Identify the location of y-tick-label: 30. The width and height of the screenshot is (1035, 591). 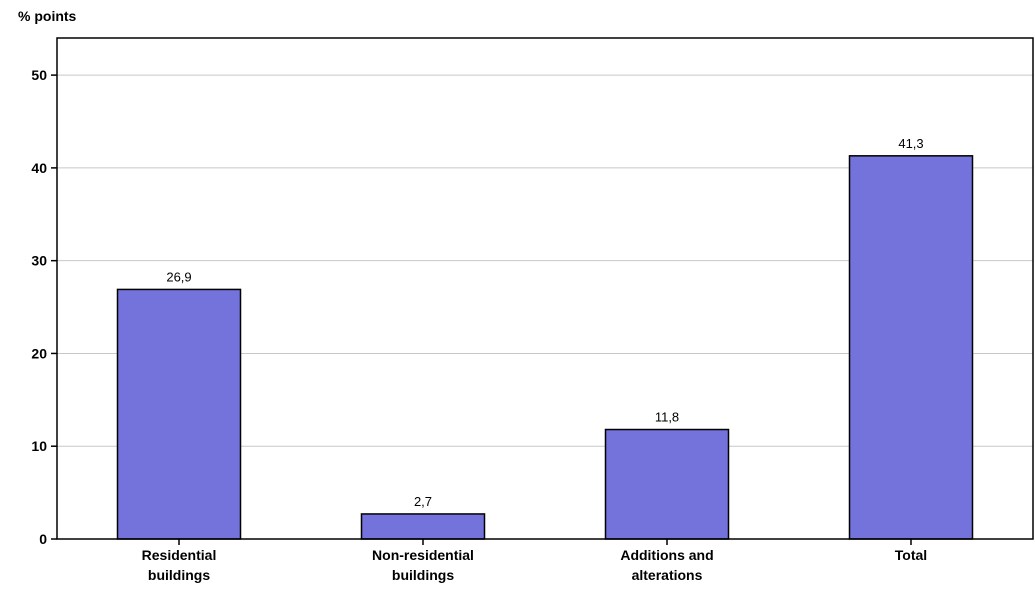
(39, 261).